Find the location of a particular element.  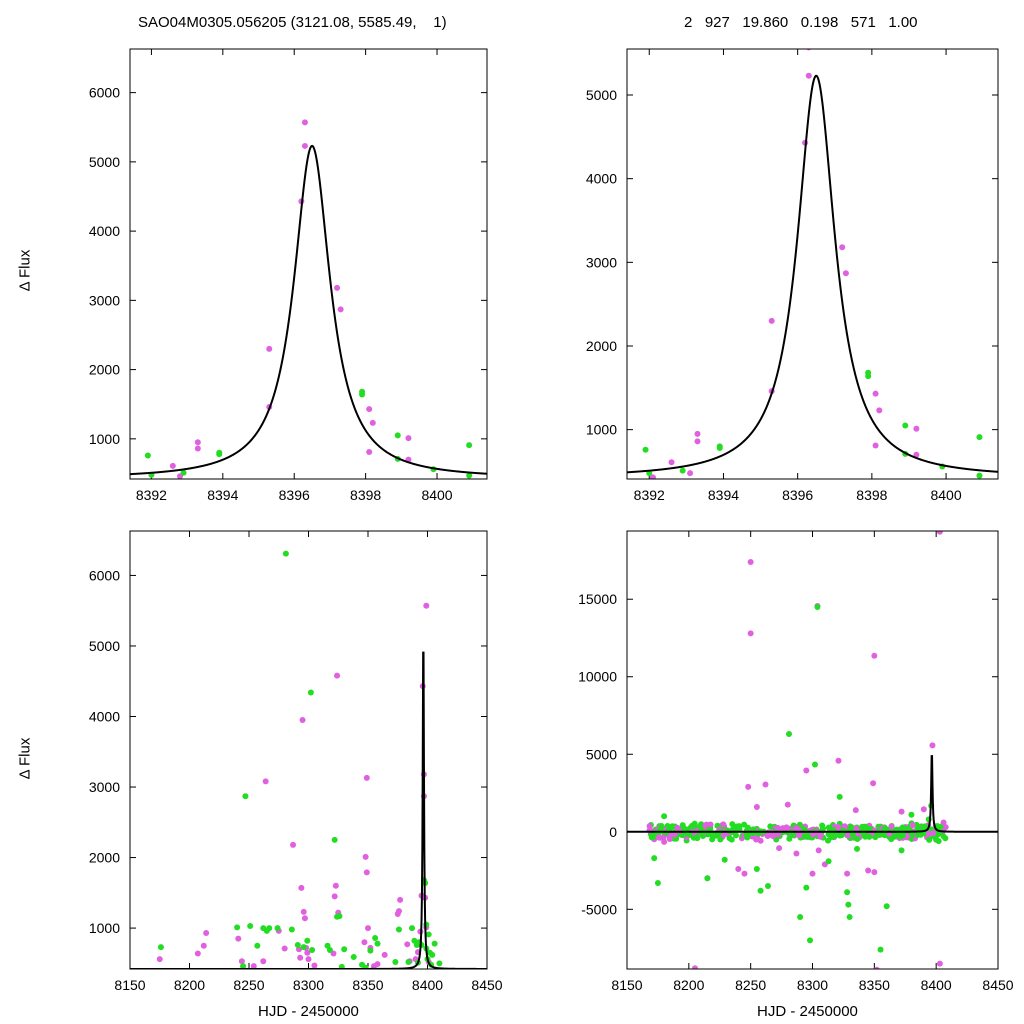

x-tick-label: 8350 is located at coordinates (367, 985).